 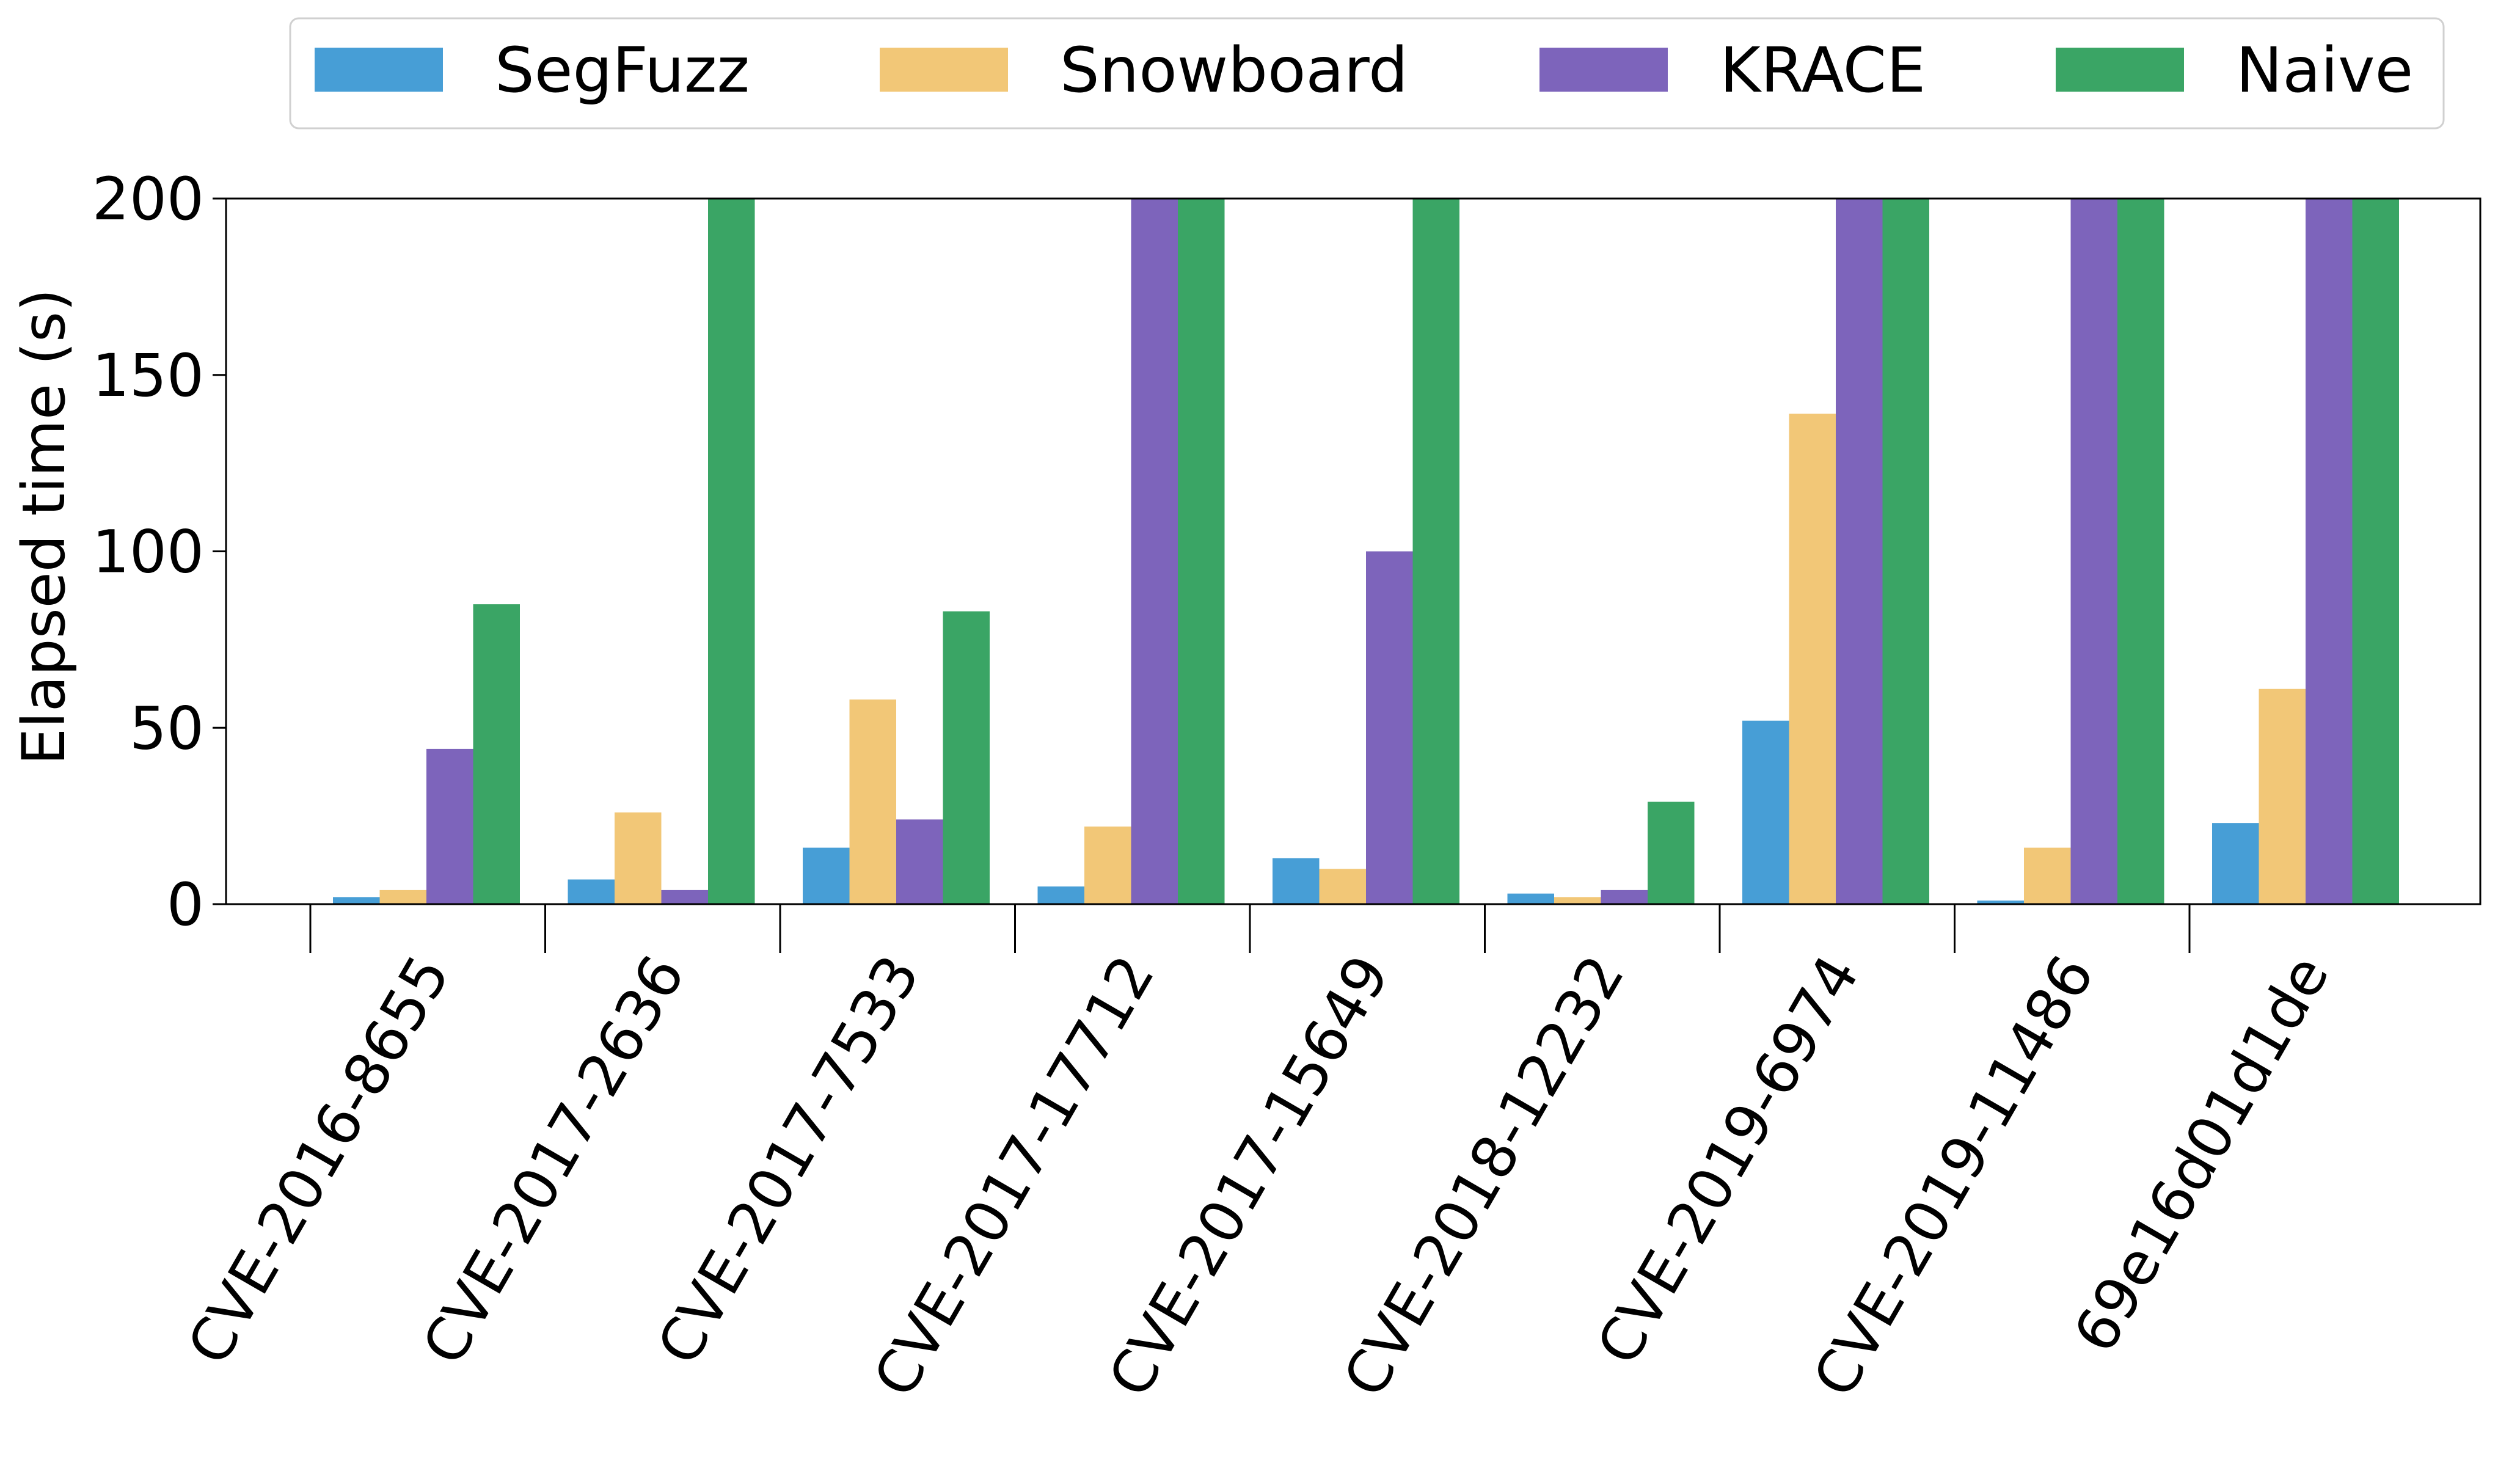 What do you see at coordinates (44, 527) in the screenshot?
I see `y-axis-label: Elapsed time (s)` at bounding box center [44, 527].